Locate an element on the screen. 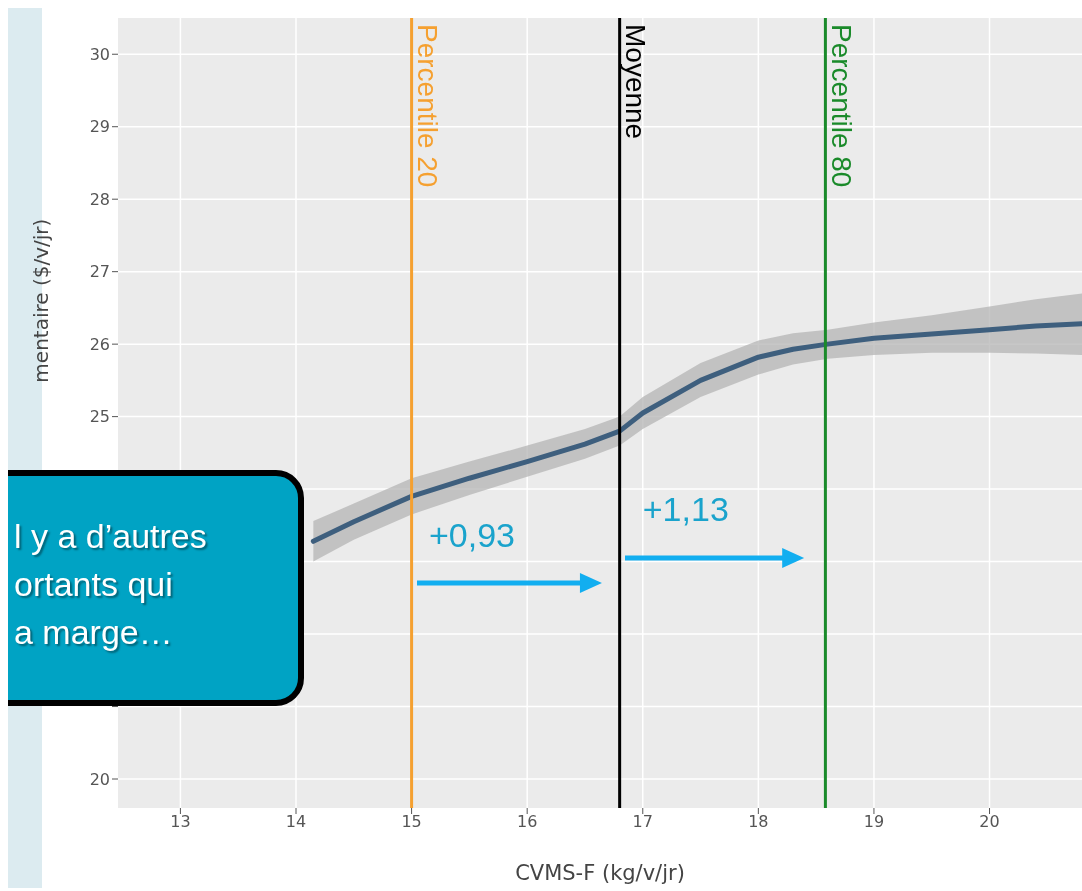 The image size is (1082, 891). y-tick-label: 30 is located at coordinates (99, 54).